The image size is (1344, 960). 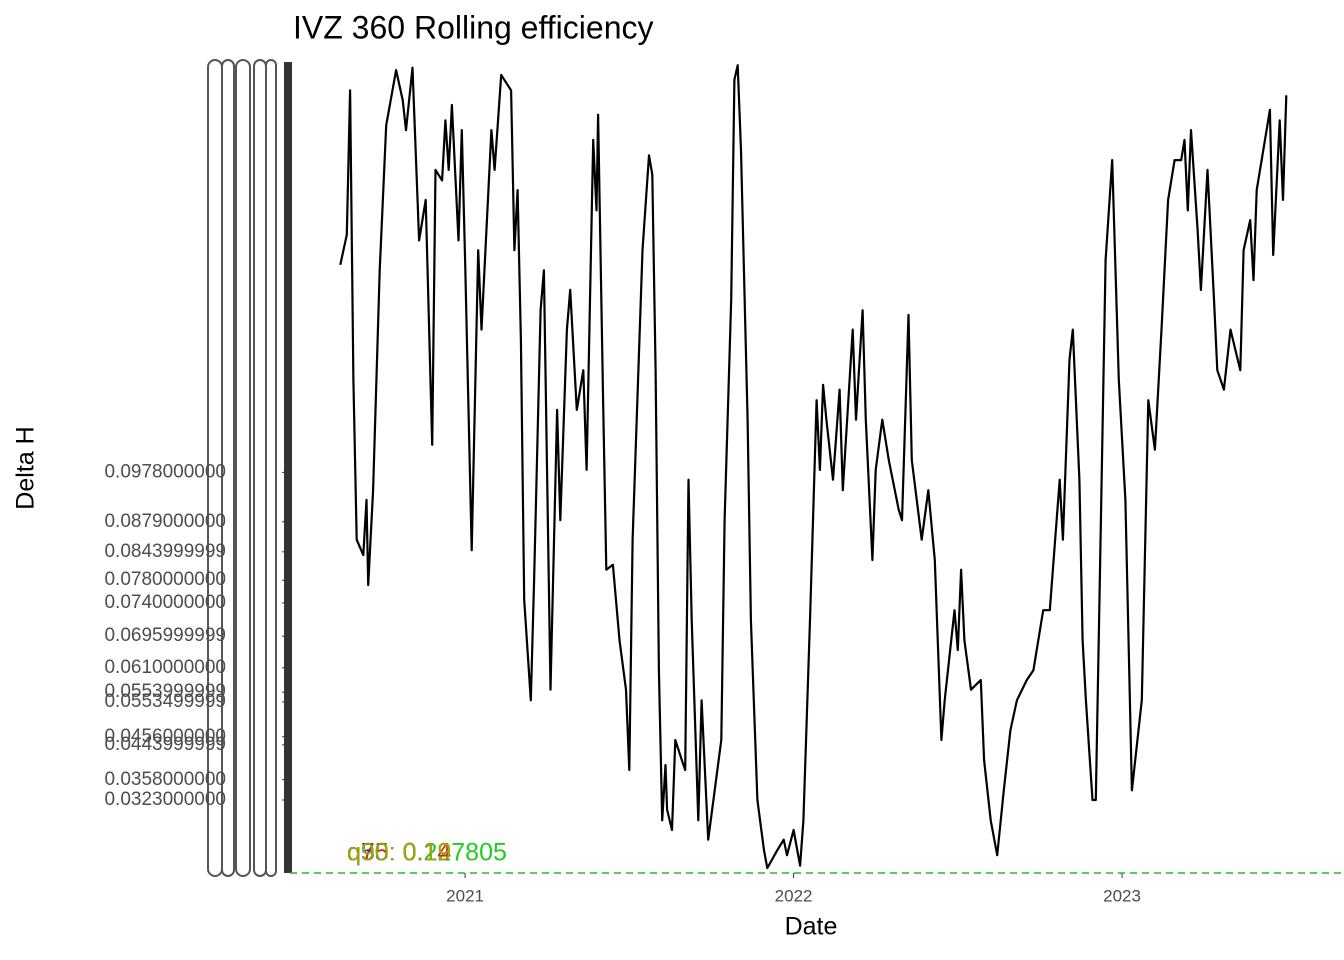 What do you see at coordinates (165, 521) in the screenshot?
I see `y-tick-label: 0.0879000000` at bounding box center [165, 521].